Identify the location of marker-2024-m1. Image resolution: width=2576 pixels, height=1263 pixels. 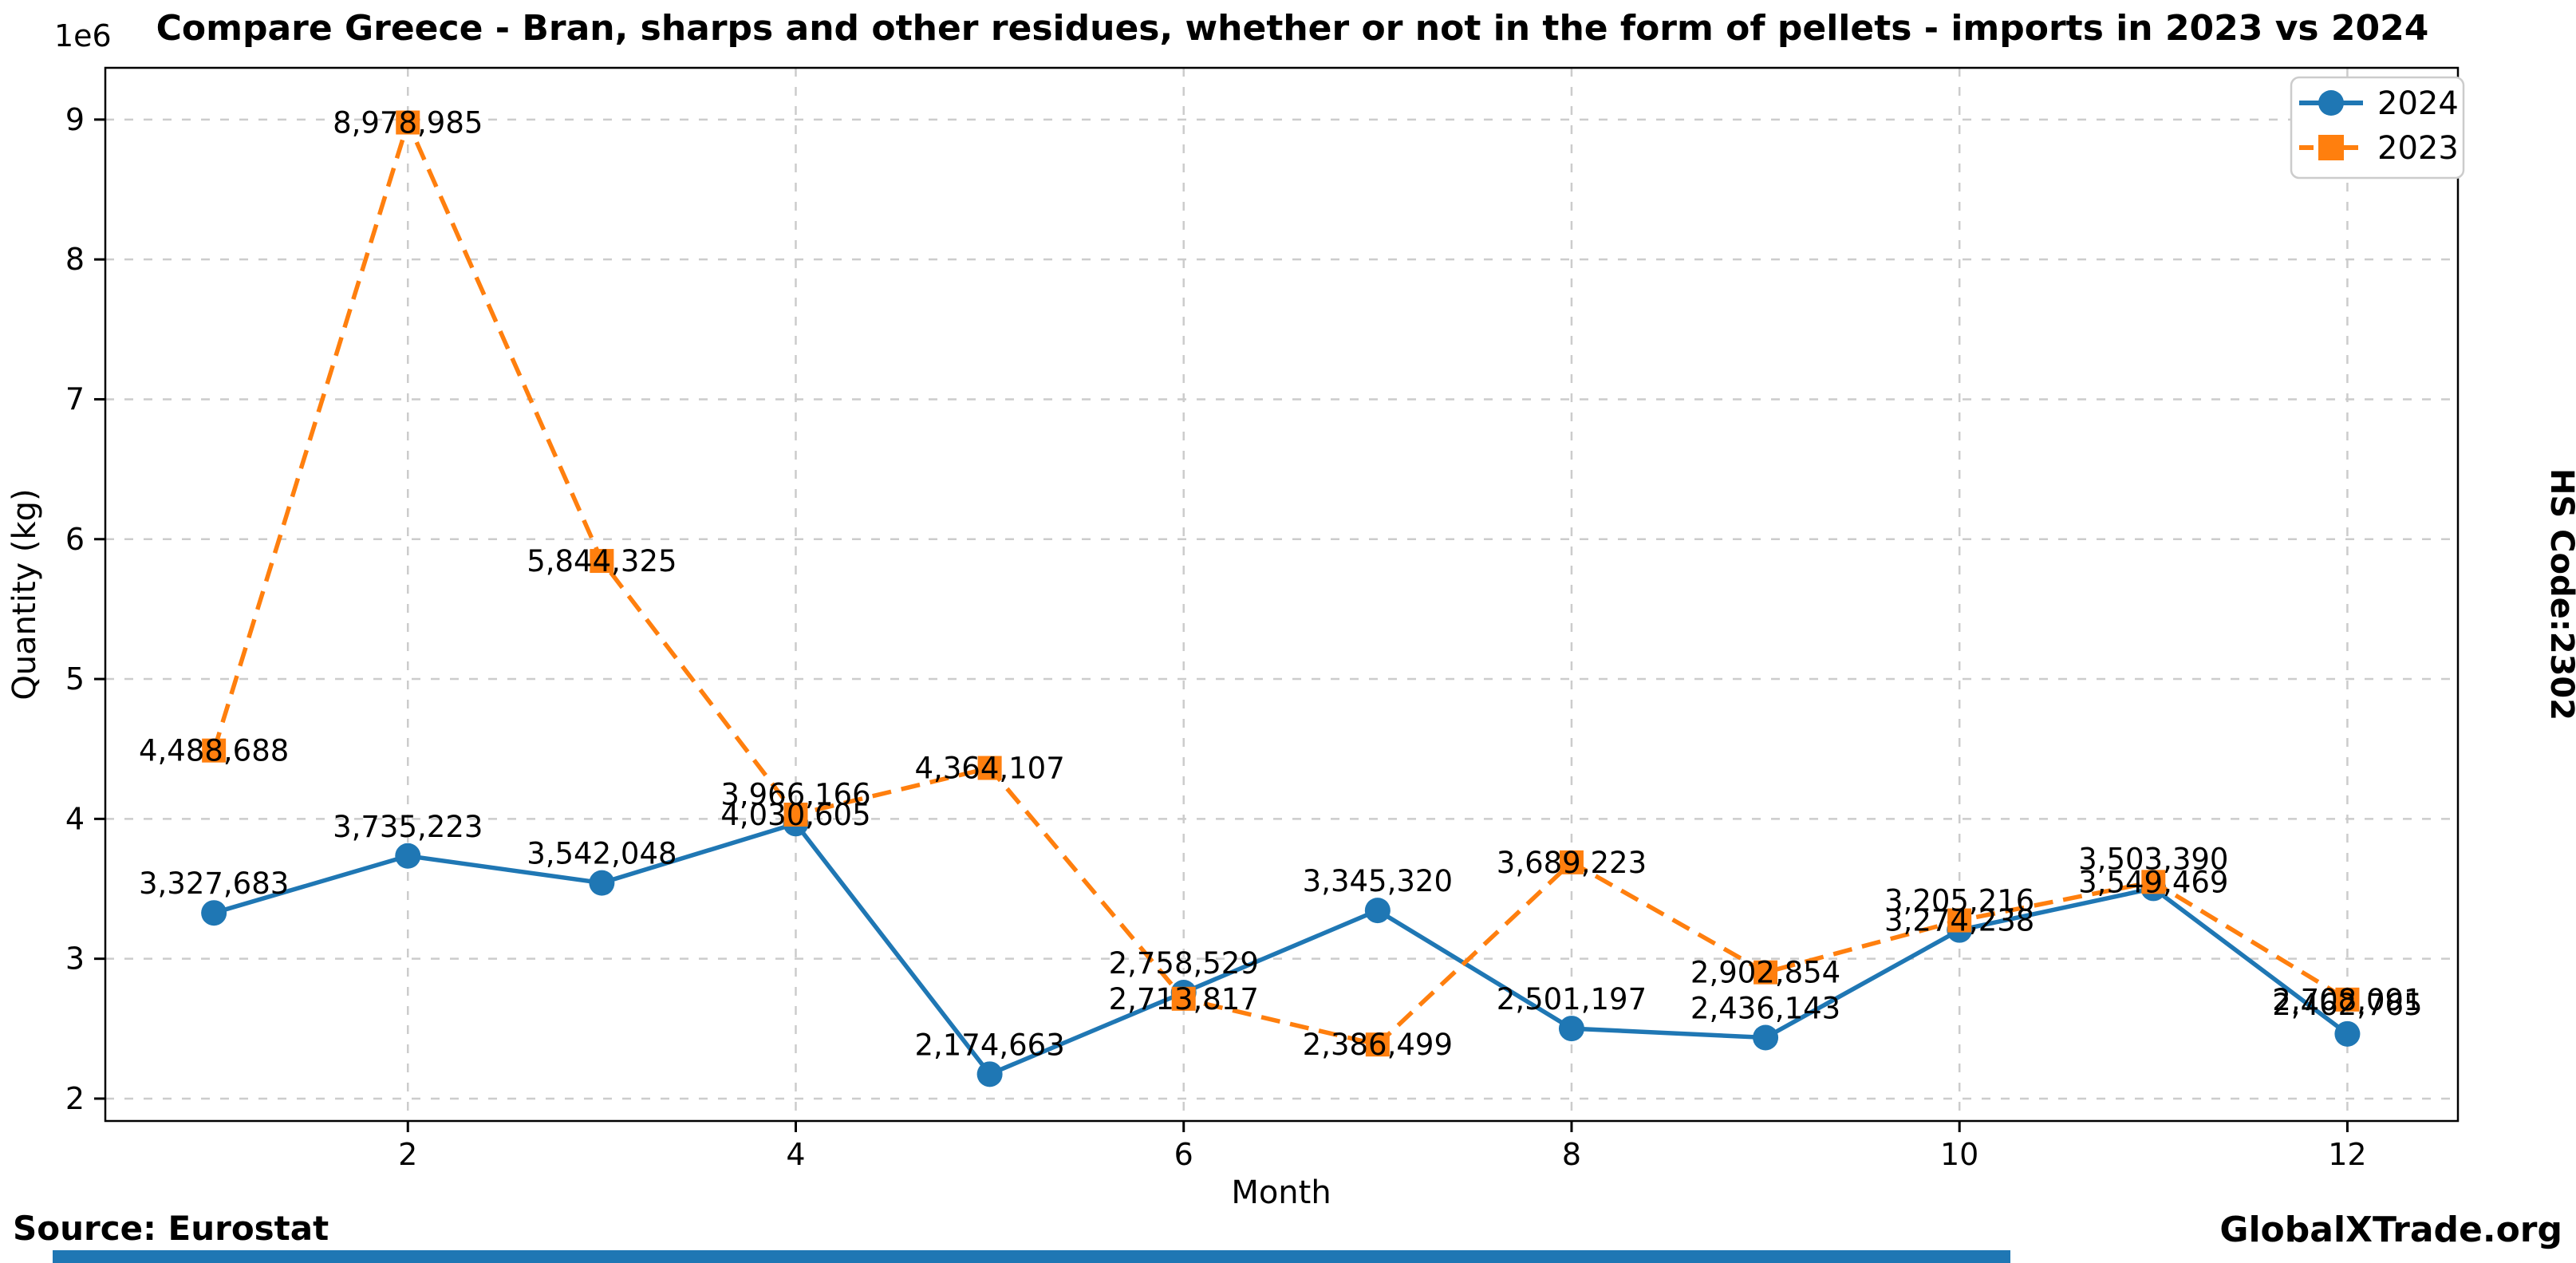
(214, 913).